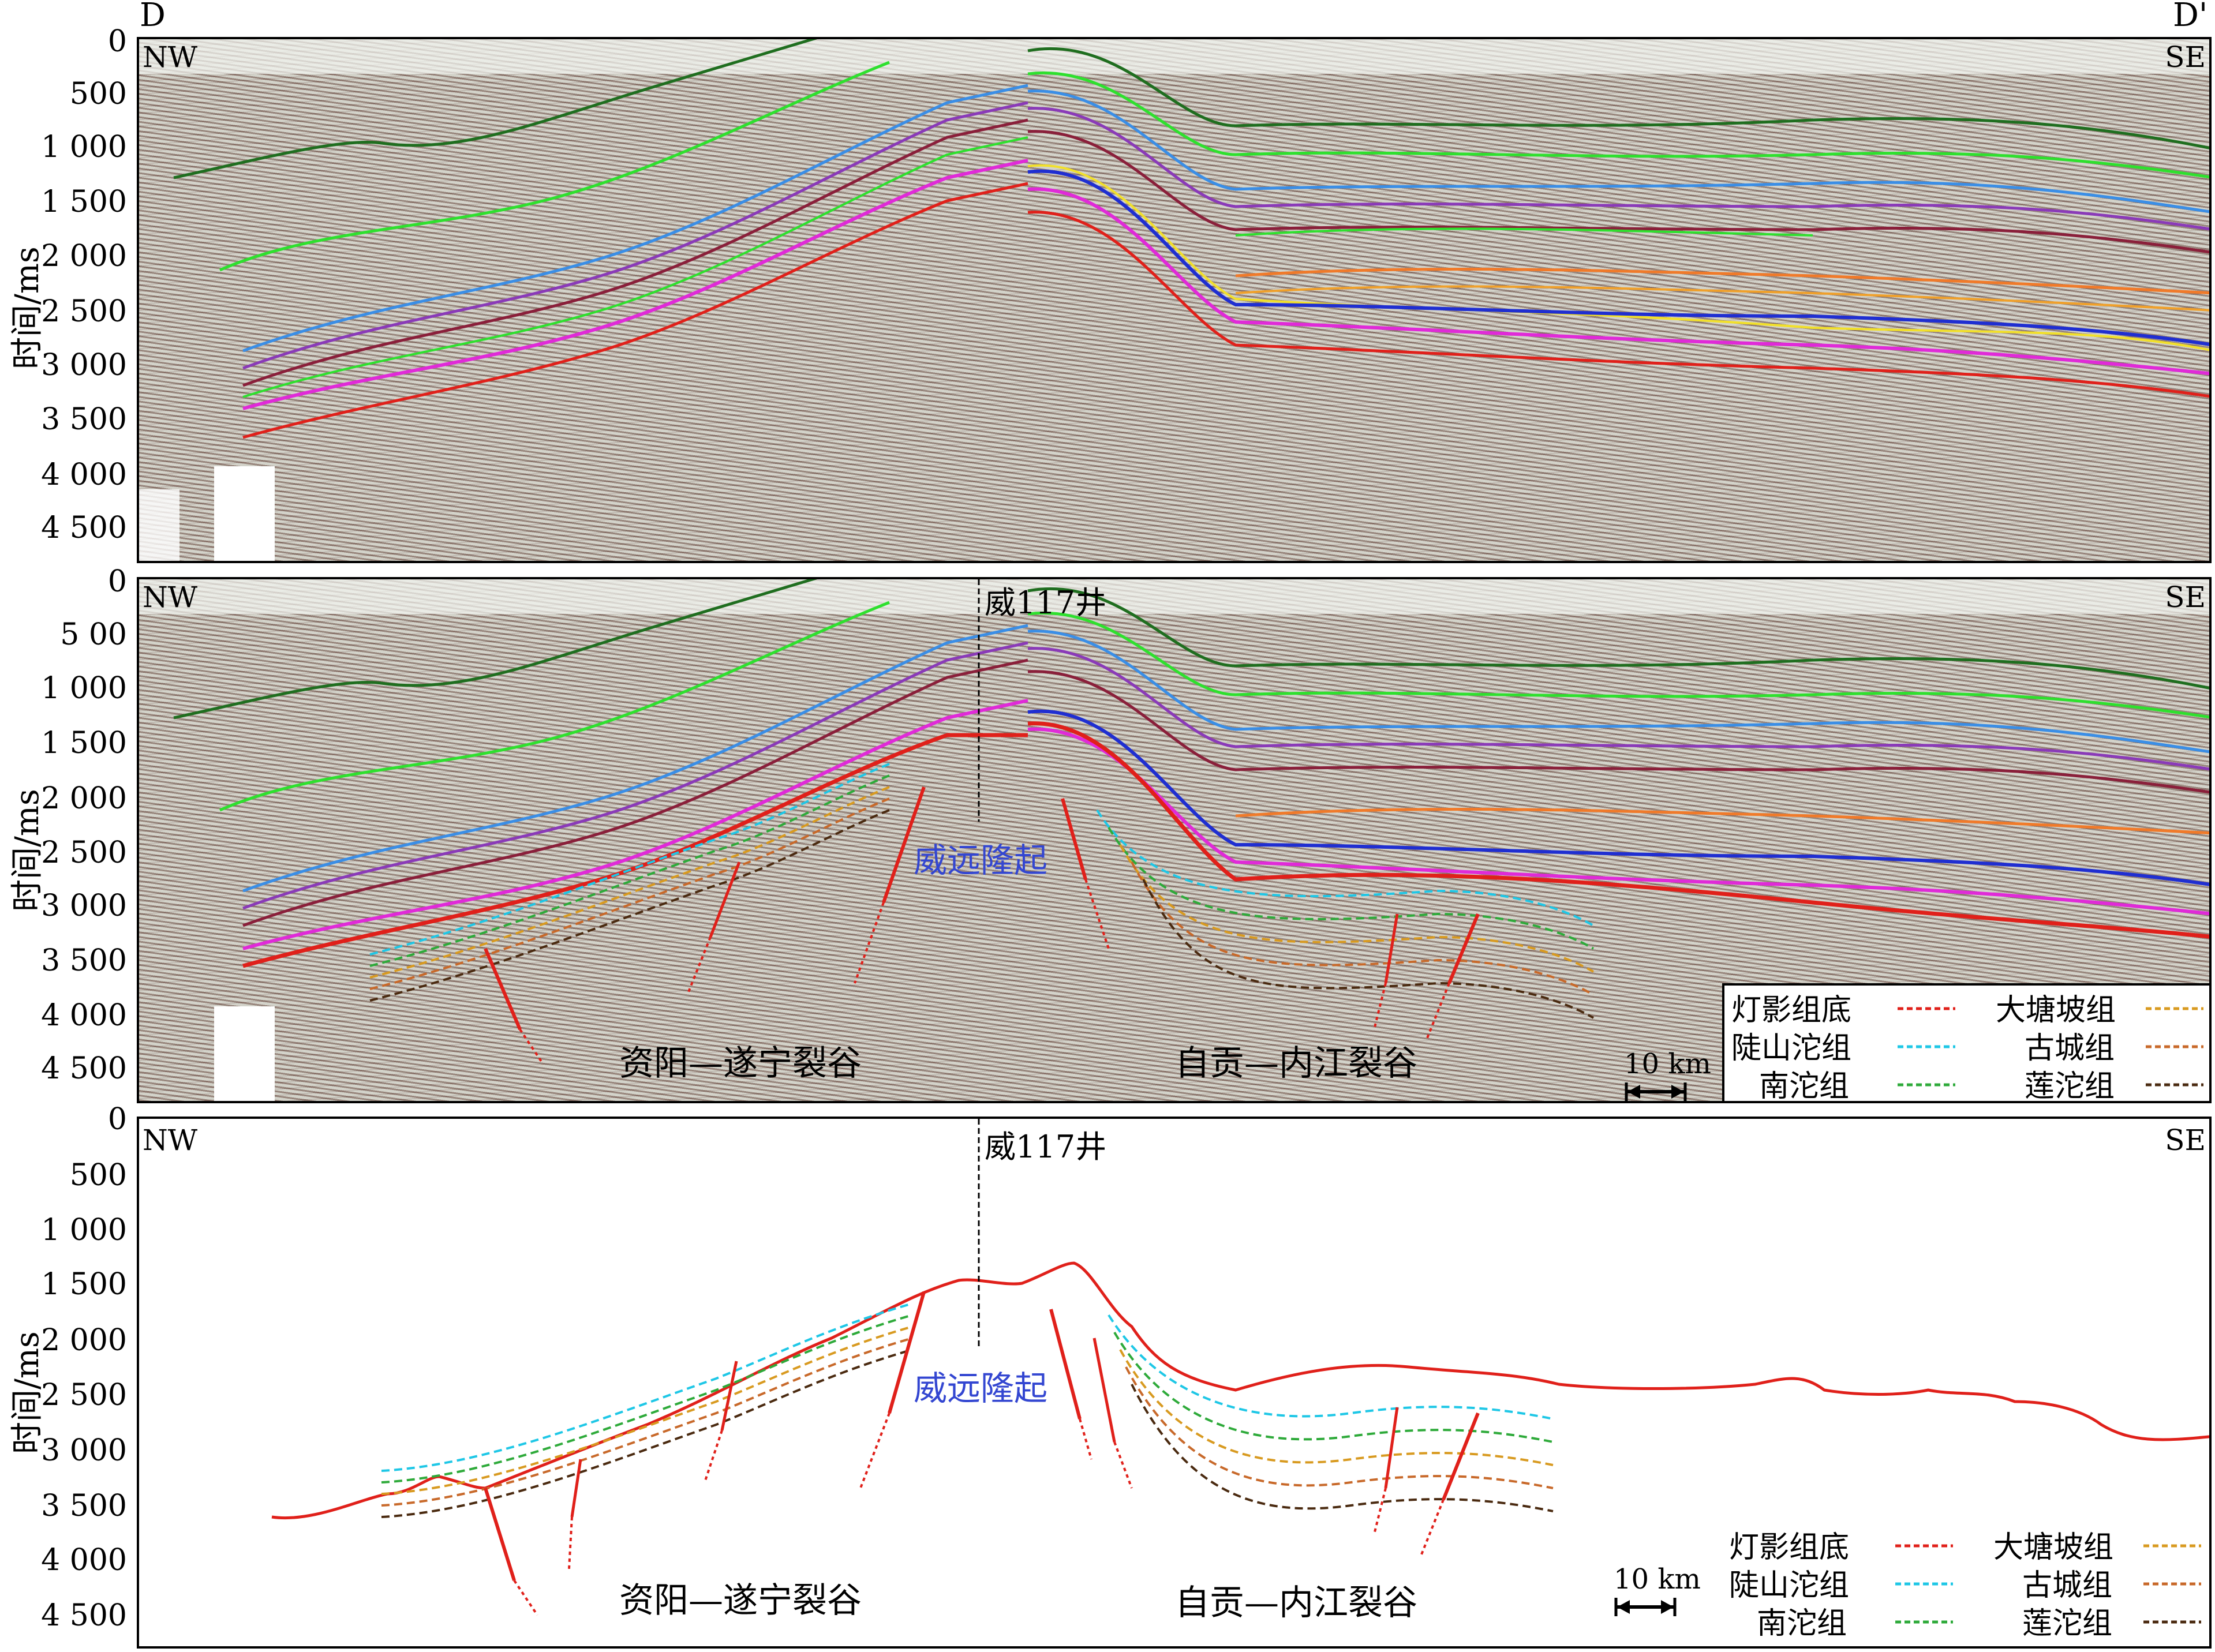 The width and height of the screenshot is (2215, 1652). Describe the element at coordinates (2190, 17) in the screenshot. I see `section-label-right: D'` at that location.